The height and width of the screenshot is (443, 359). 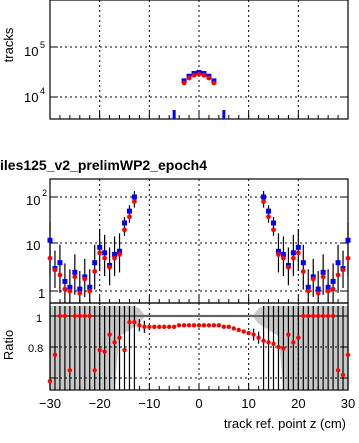 What do you see at coordinates (149, 403) in the screenshot?
I see `x-tick-label: −10` at bounding box center [149, 403].